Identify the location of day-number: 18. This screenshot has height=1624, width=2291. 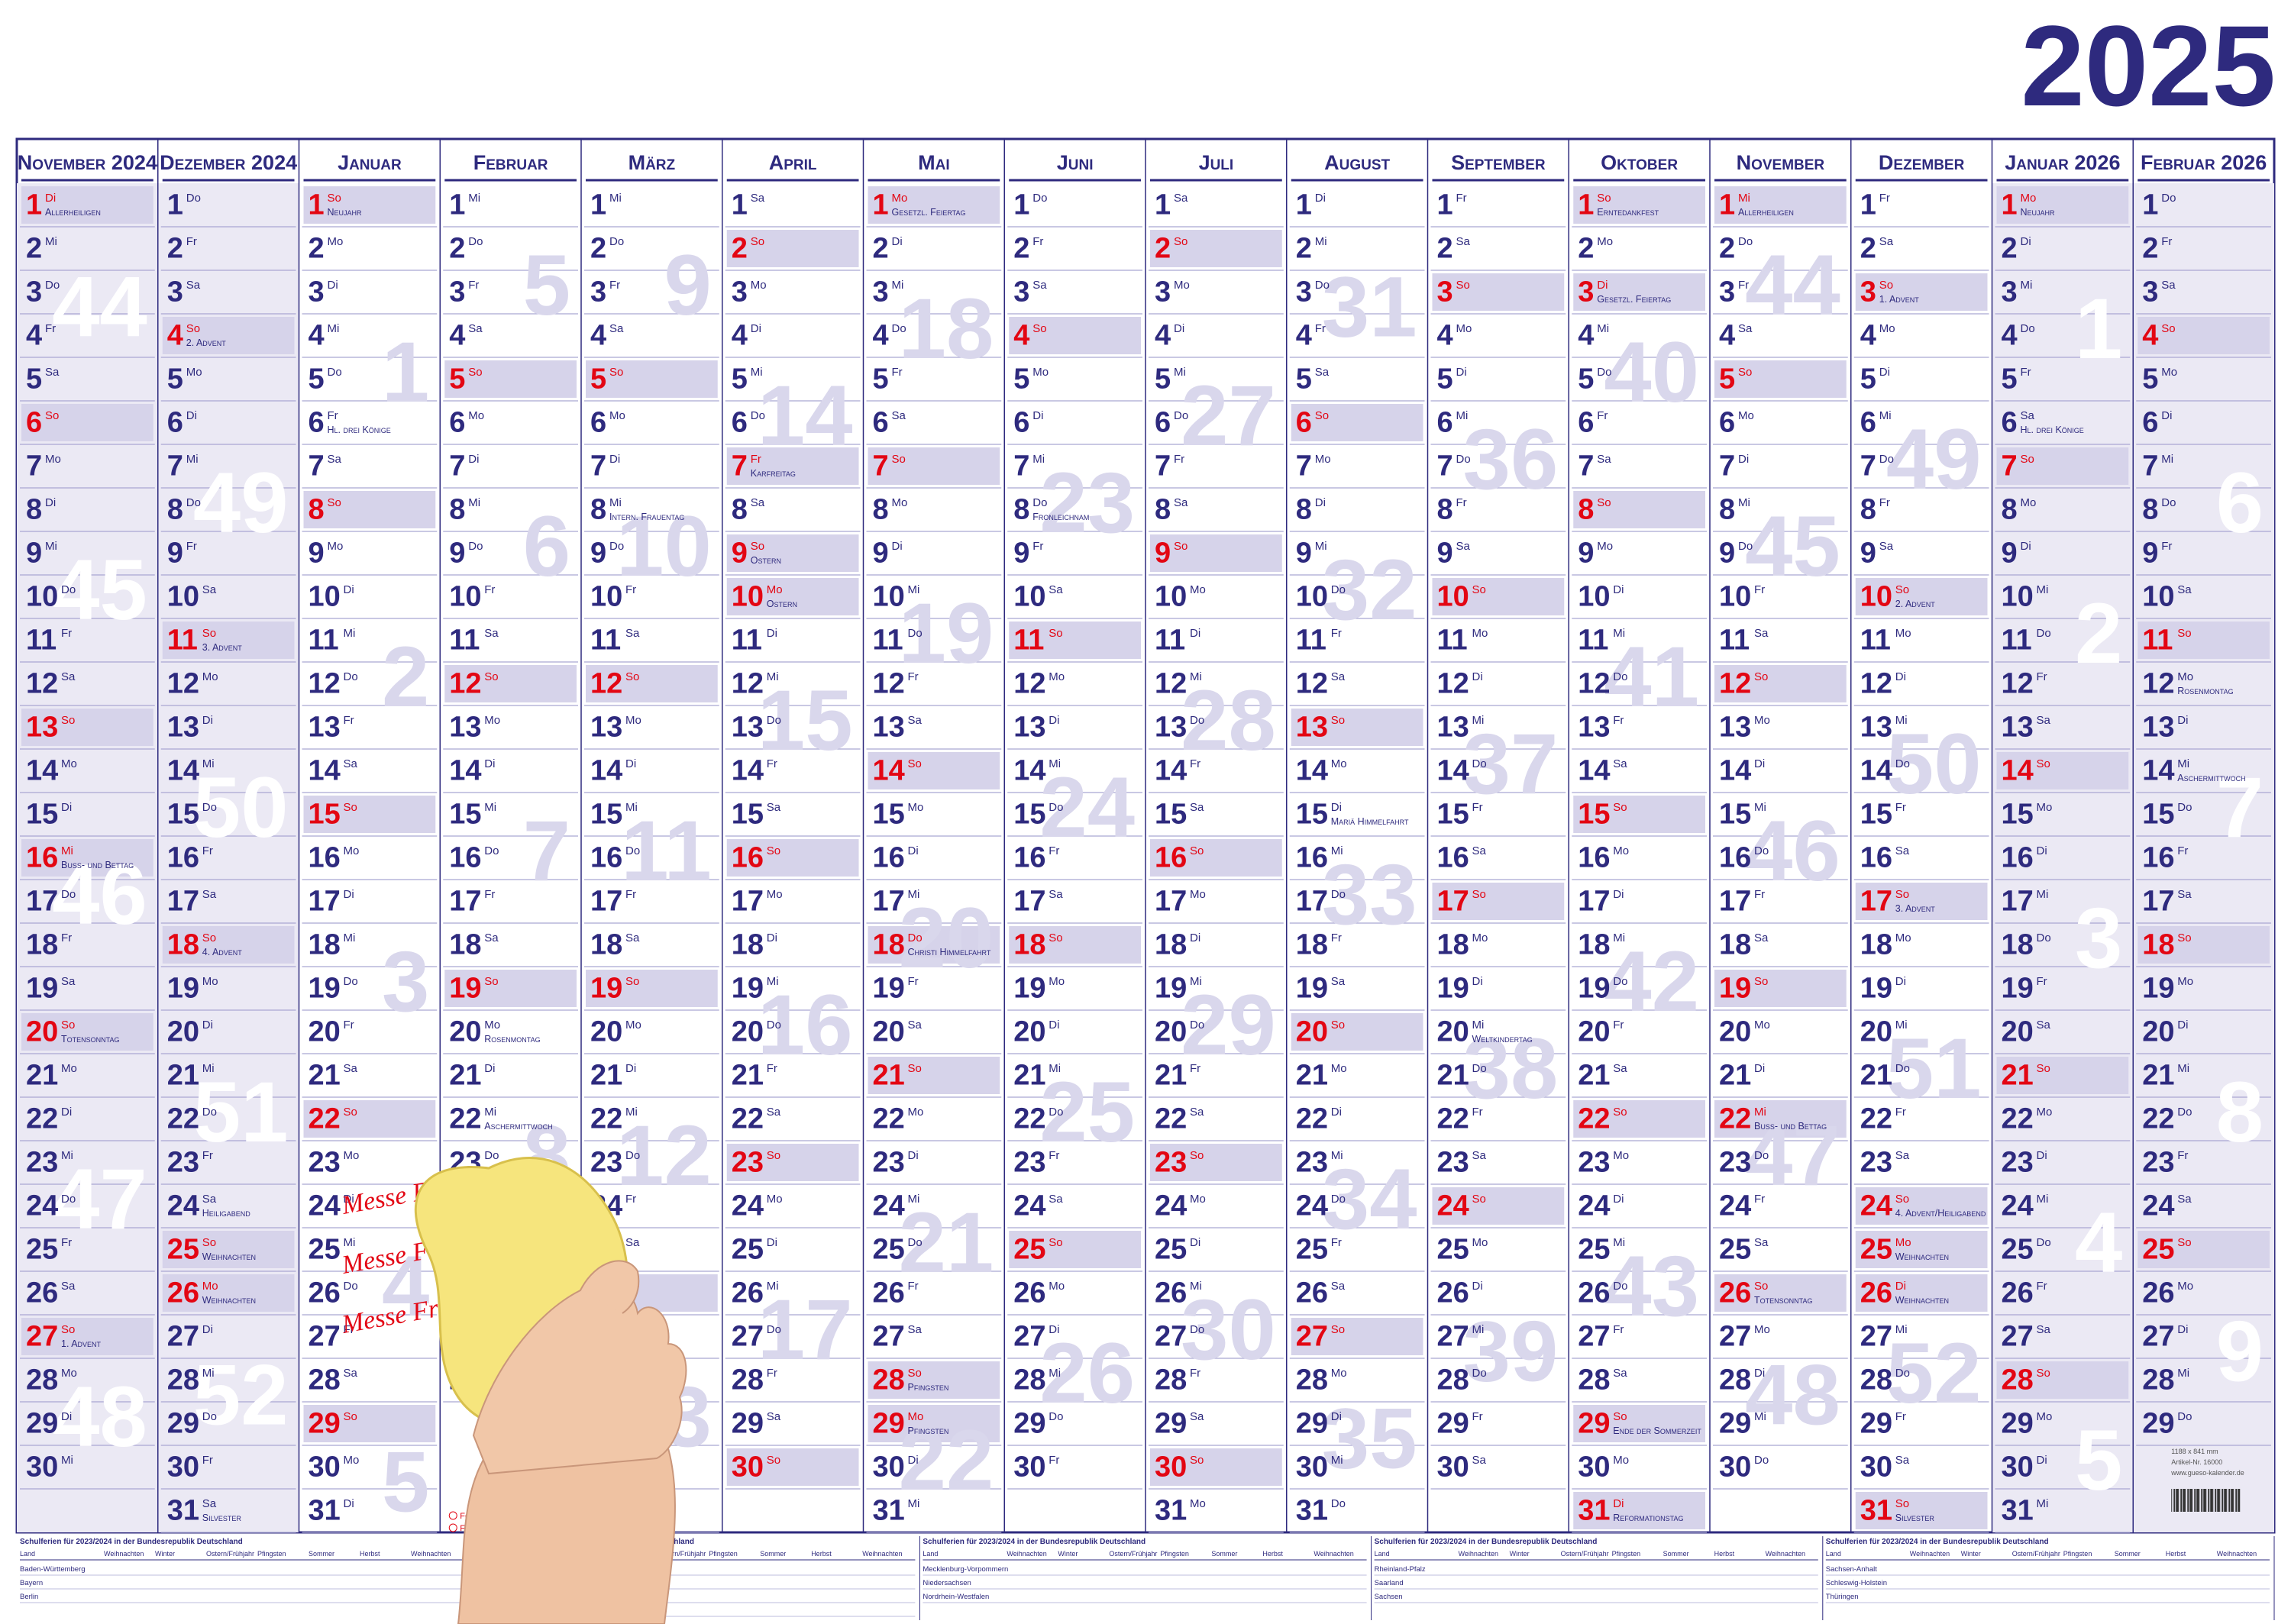
(606, 945).